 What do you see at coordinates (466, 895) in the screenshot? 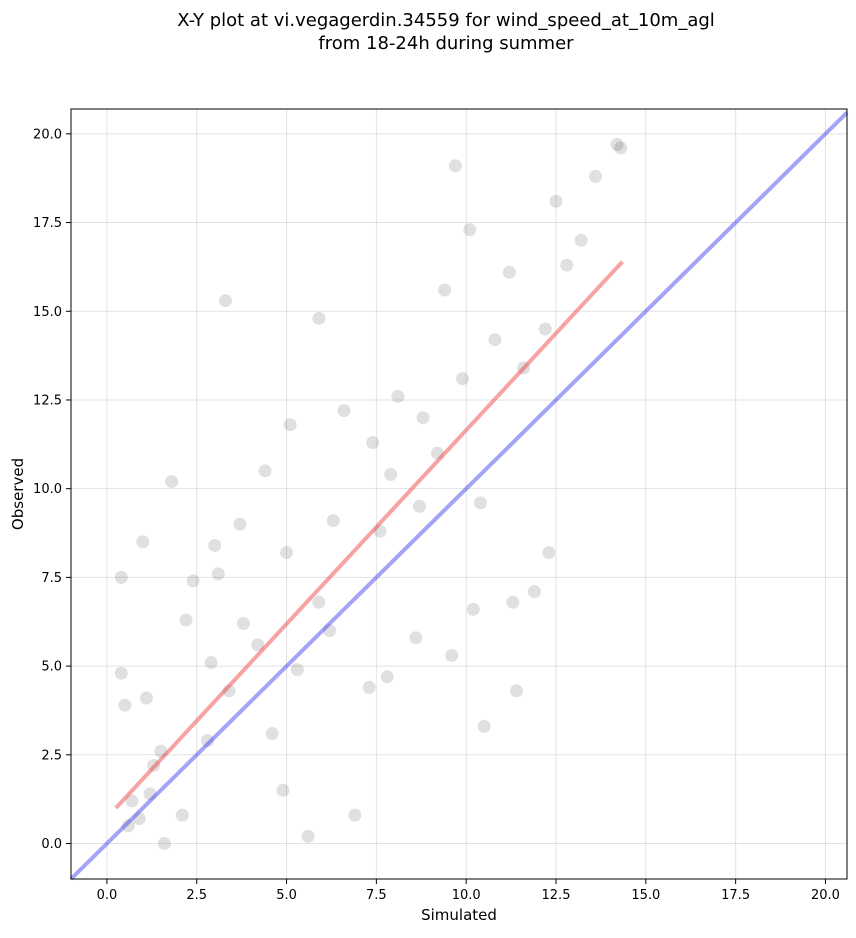
I see `x-tick-label: 10.0` at bounding box center [466, 895].